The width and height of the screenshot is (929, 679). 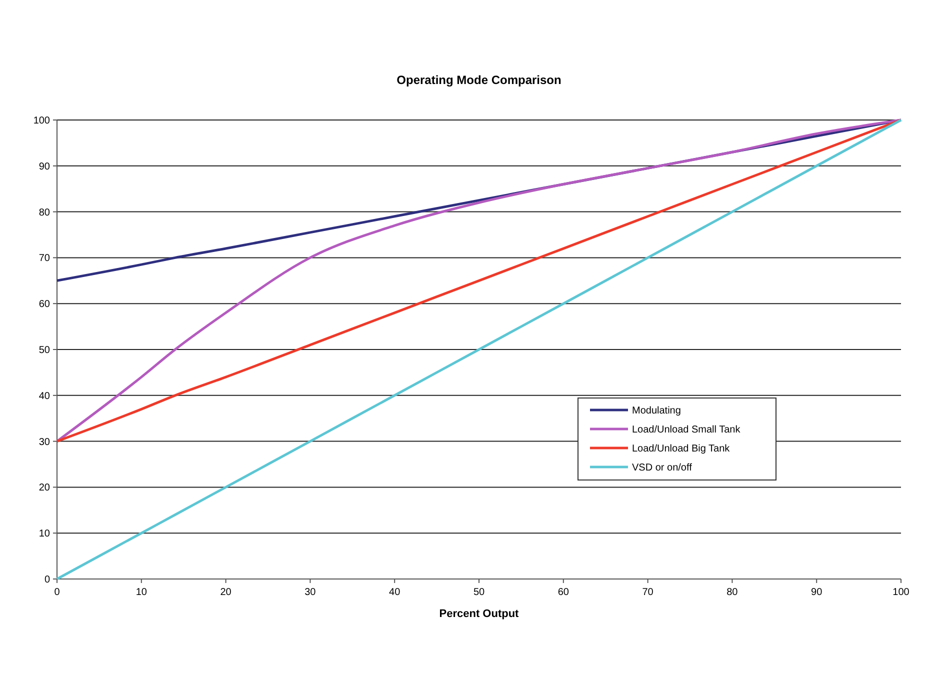 What do you see at coordinates (656, 411) in the screenshot?
I see `legend-label: Modulating` at bounding box center [656, 411].